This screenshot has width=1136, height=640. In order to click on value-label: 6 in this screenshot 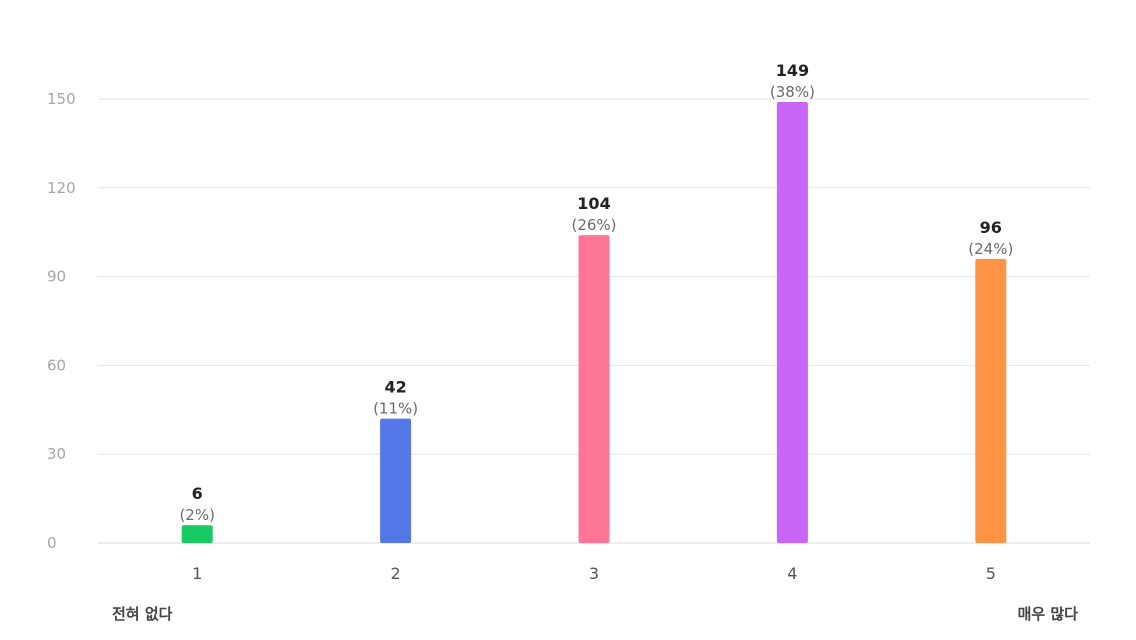, I will do `click(197, 493)`.